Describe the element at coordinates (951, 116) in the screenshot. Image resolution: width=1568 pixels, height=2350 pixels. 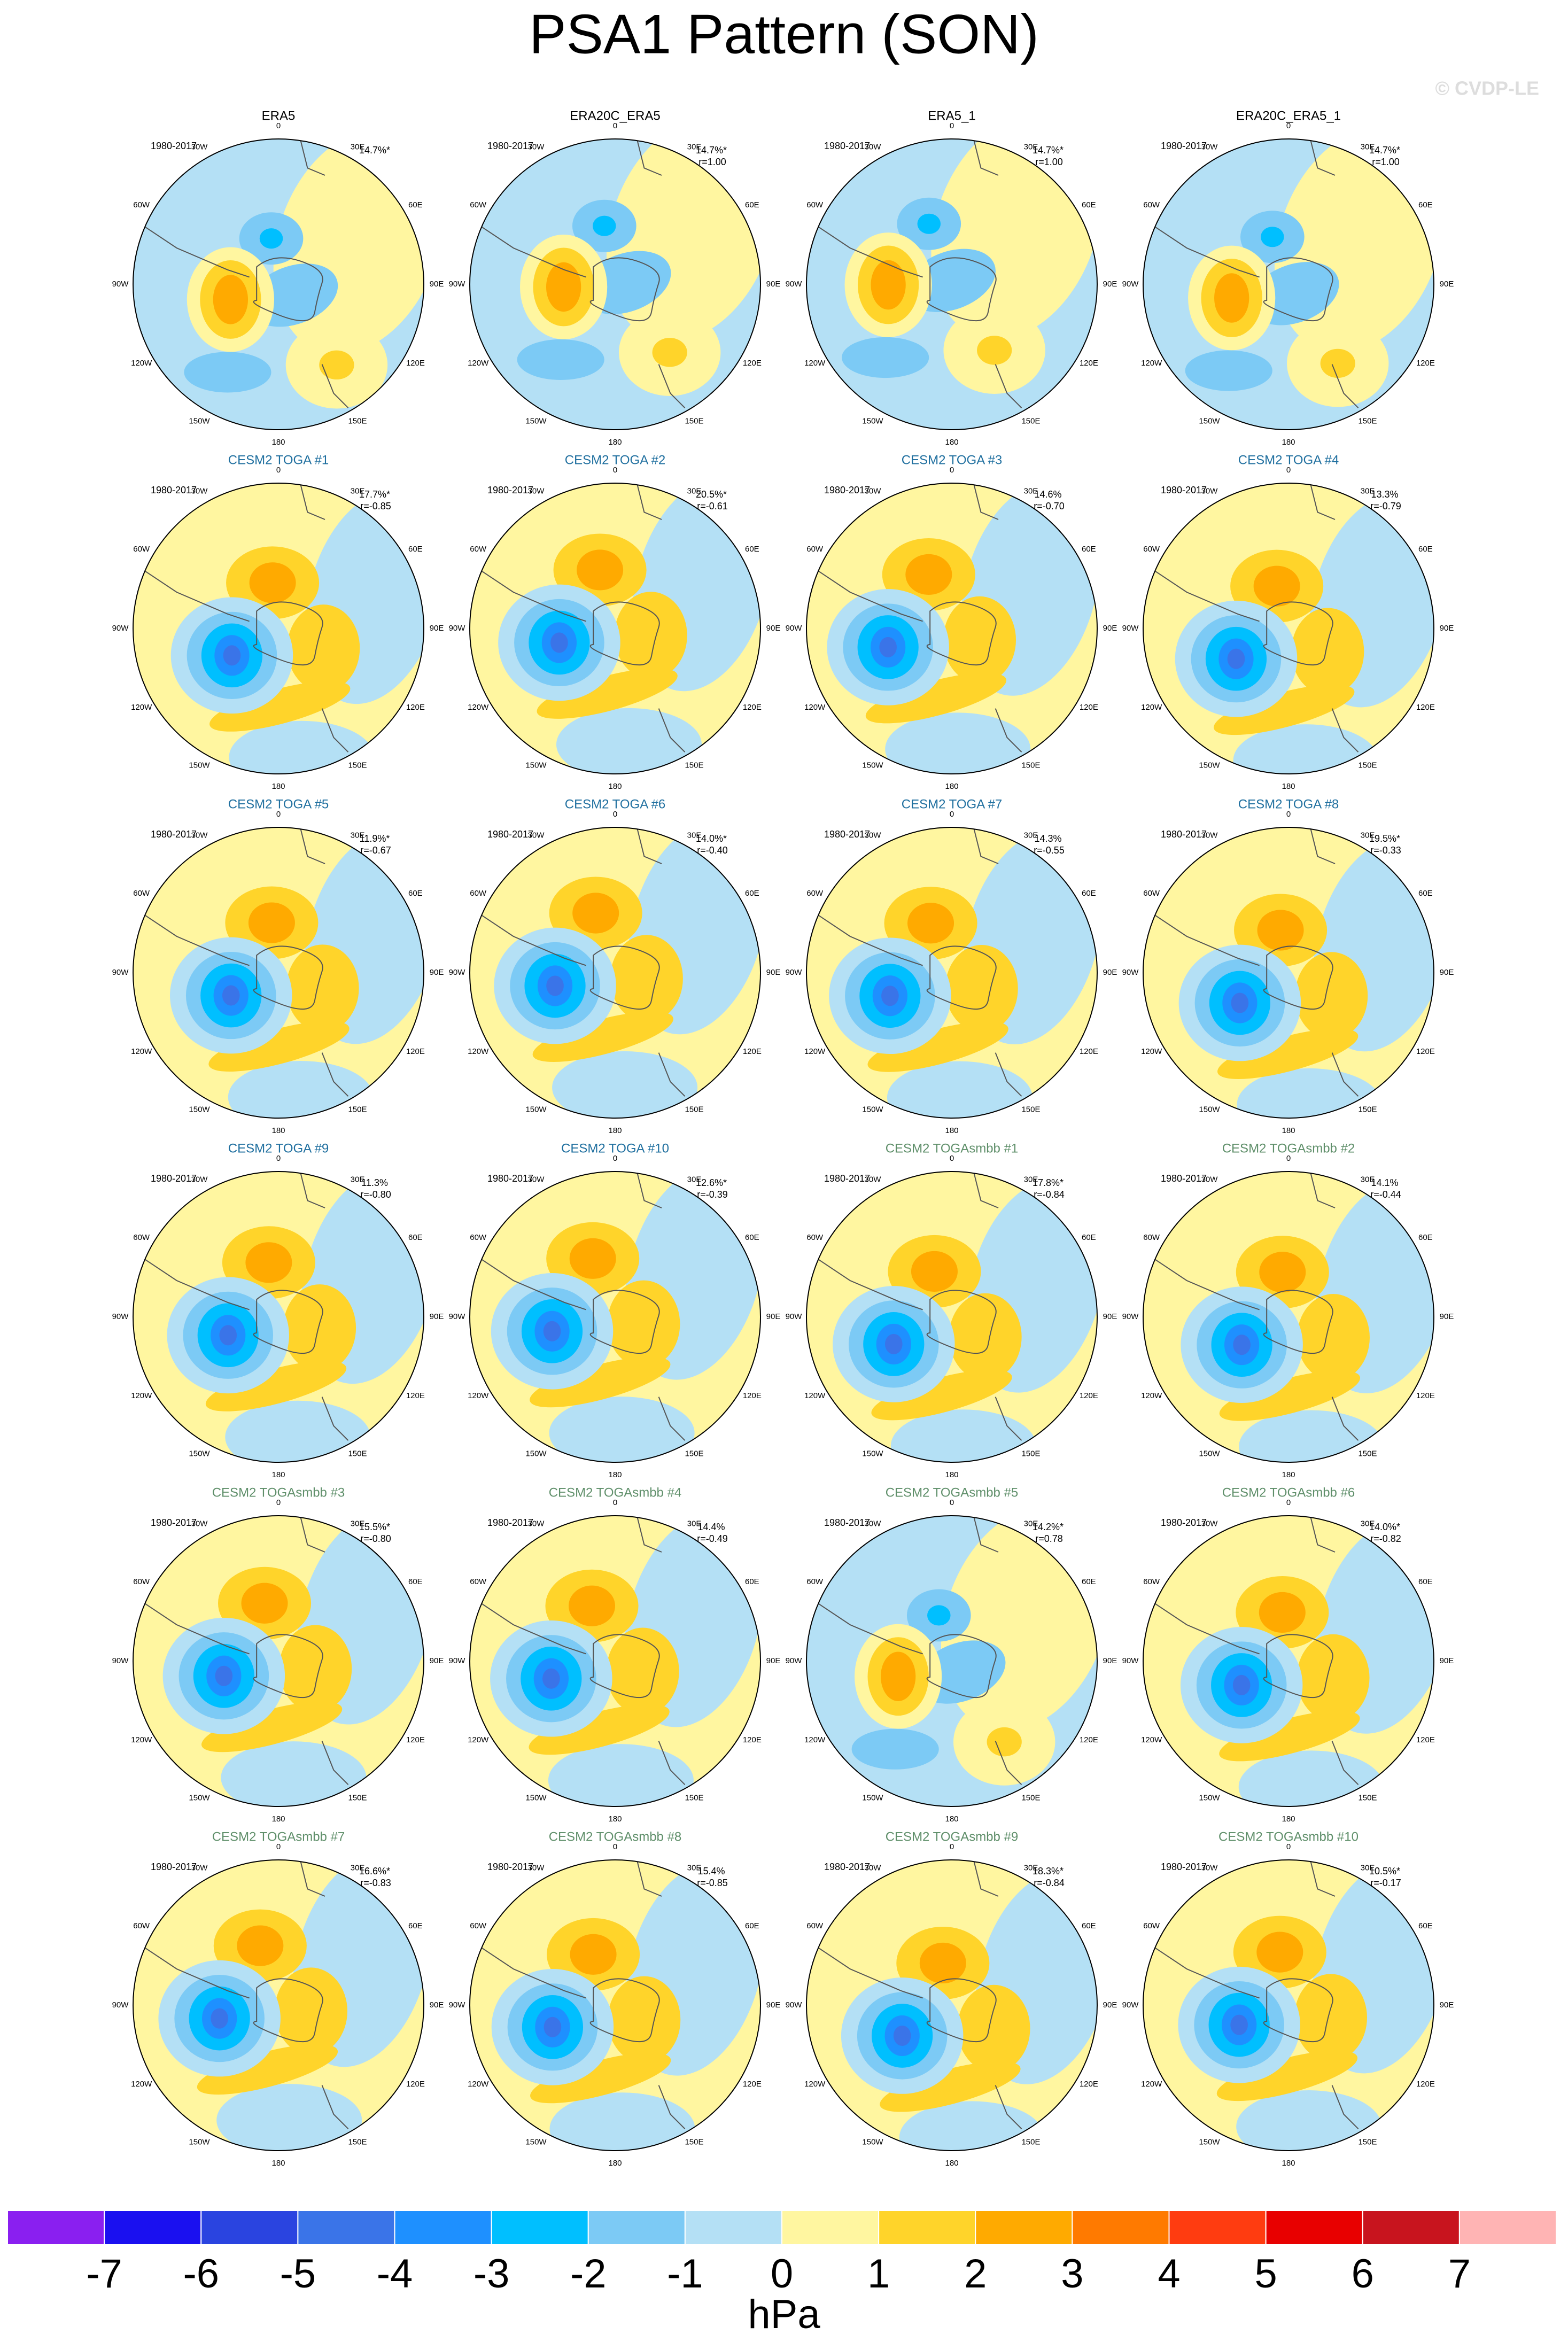
I see `panel-title: ERA5_1` at that location.